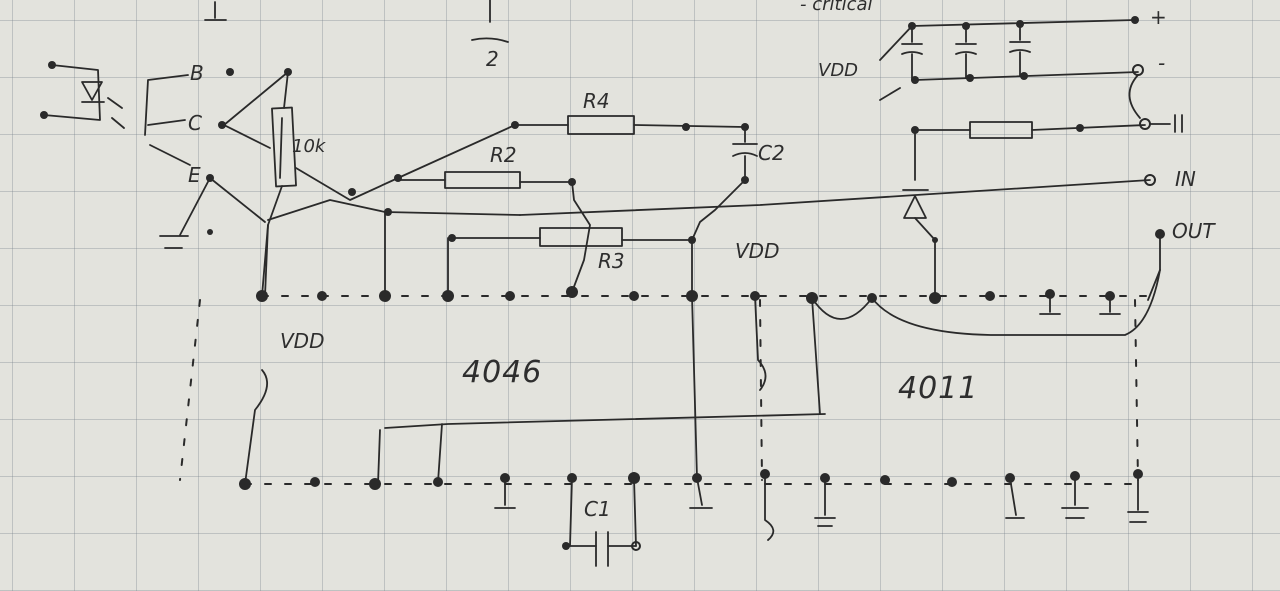 The width and height of the screenshot is (1280, 591). What do you see at coordinates (1080, 304) in the screenshot?
I see `ground-symbols-4011-top` at bounding box center [1080, 304].